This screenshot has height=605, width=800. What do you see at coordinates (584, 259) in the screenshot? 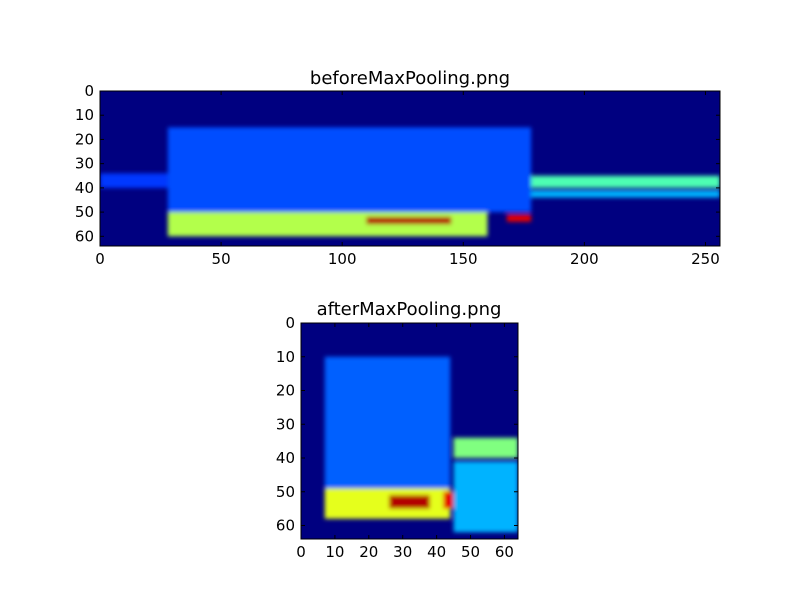
I see `x-tick-label: 200` at bounding box center [584, 259].